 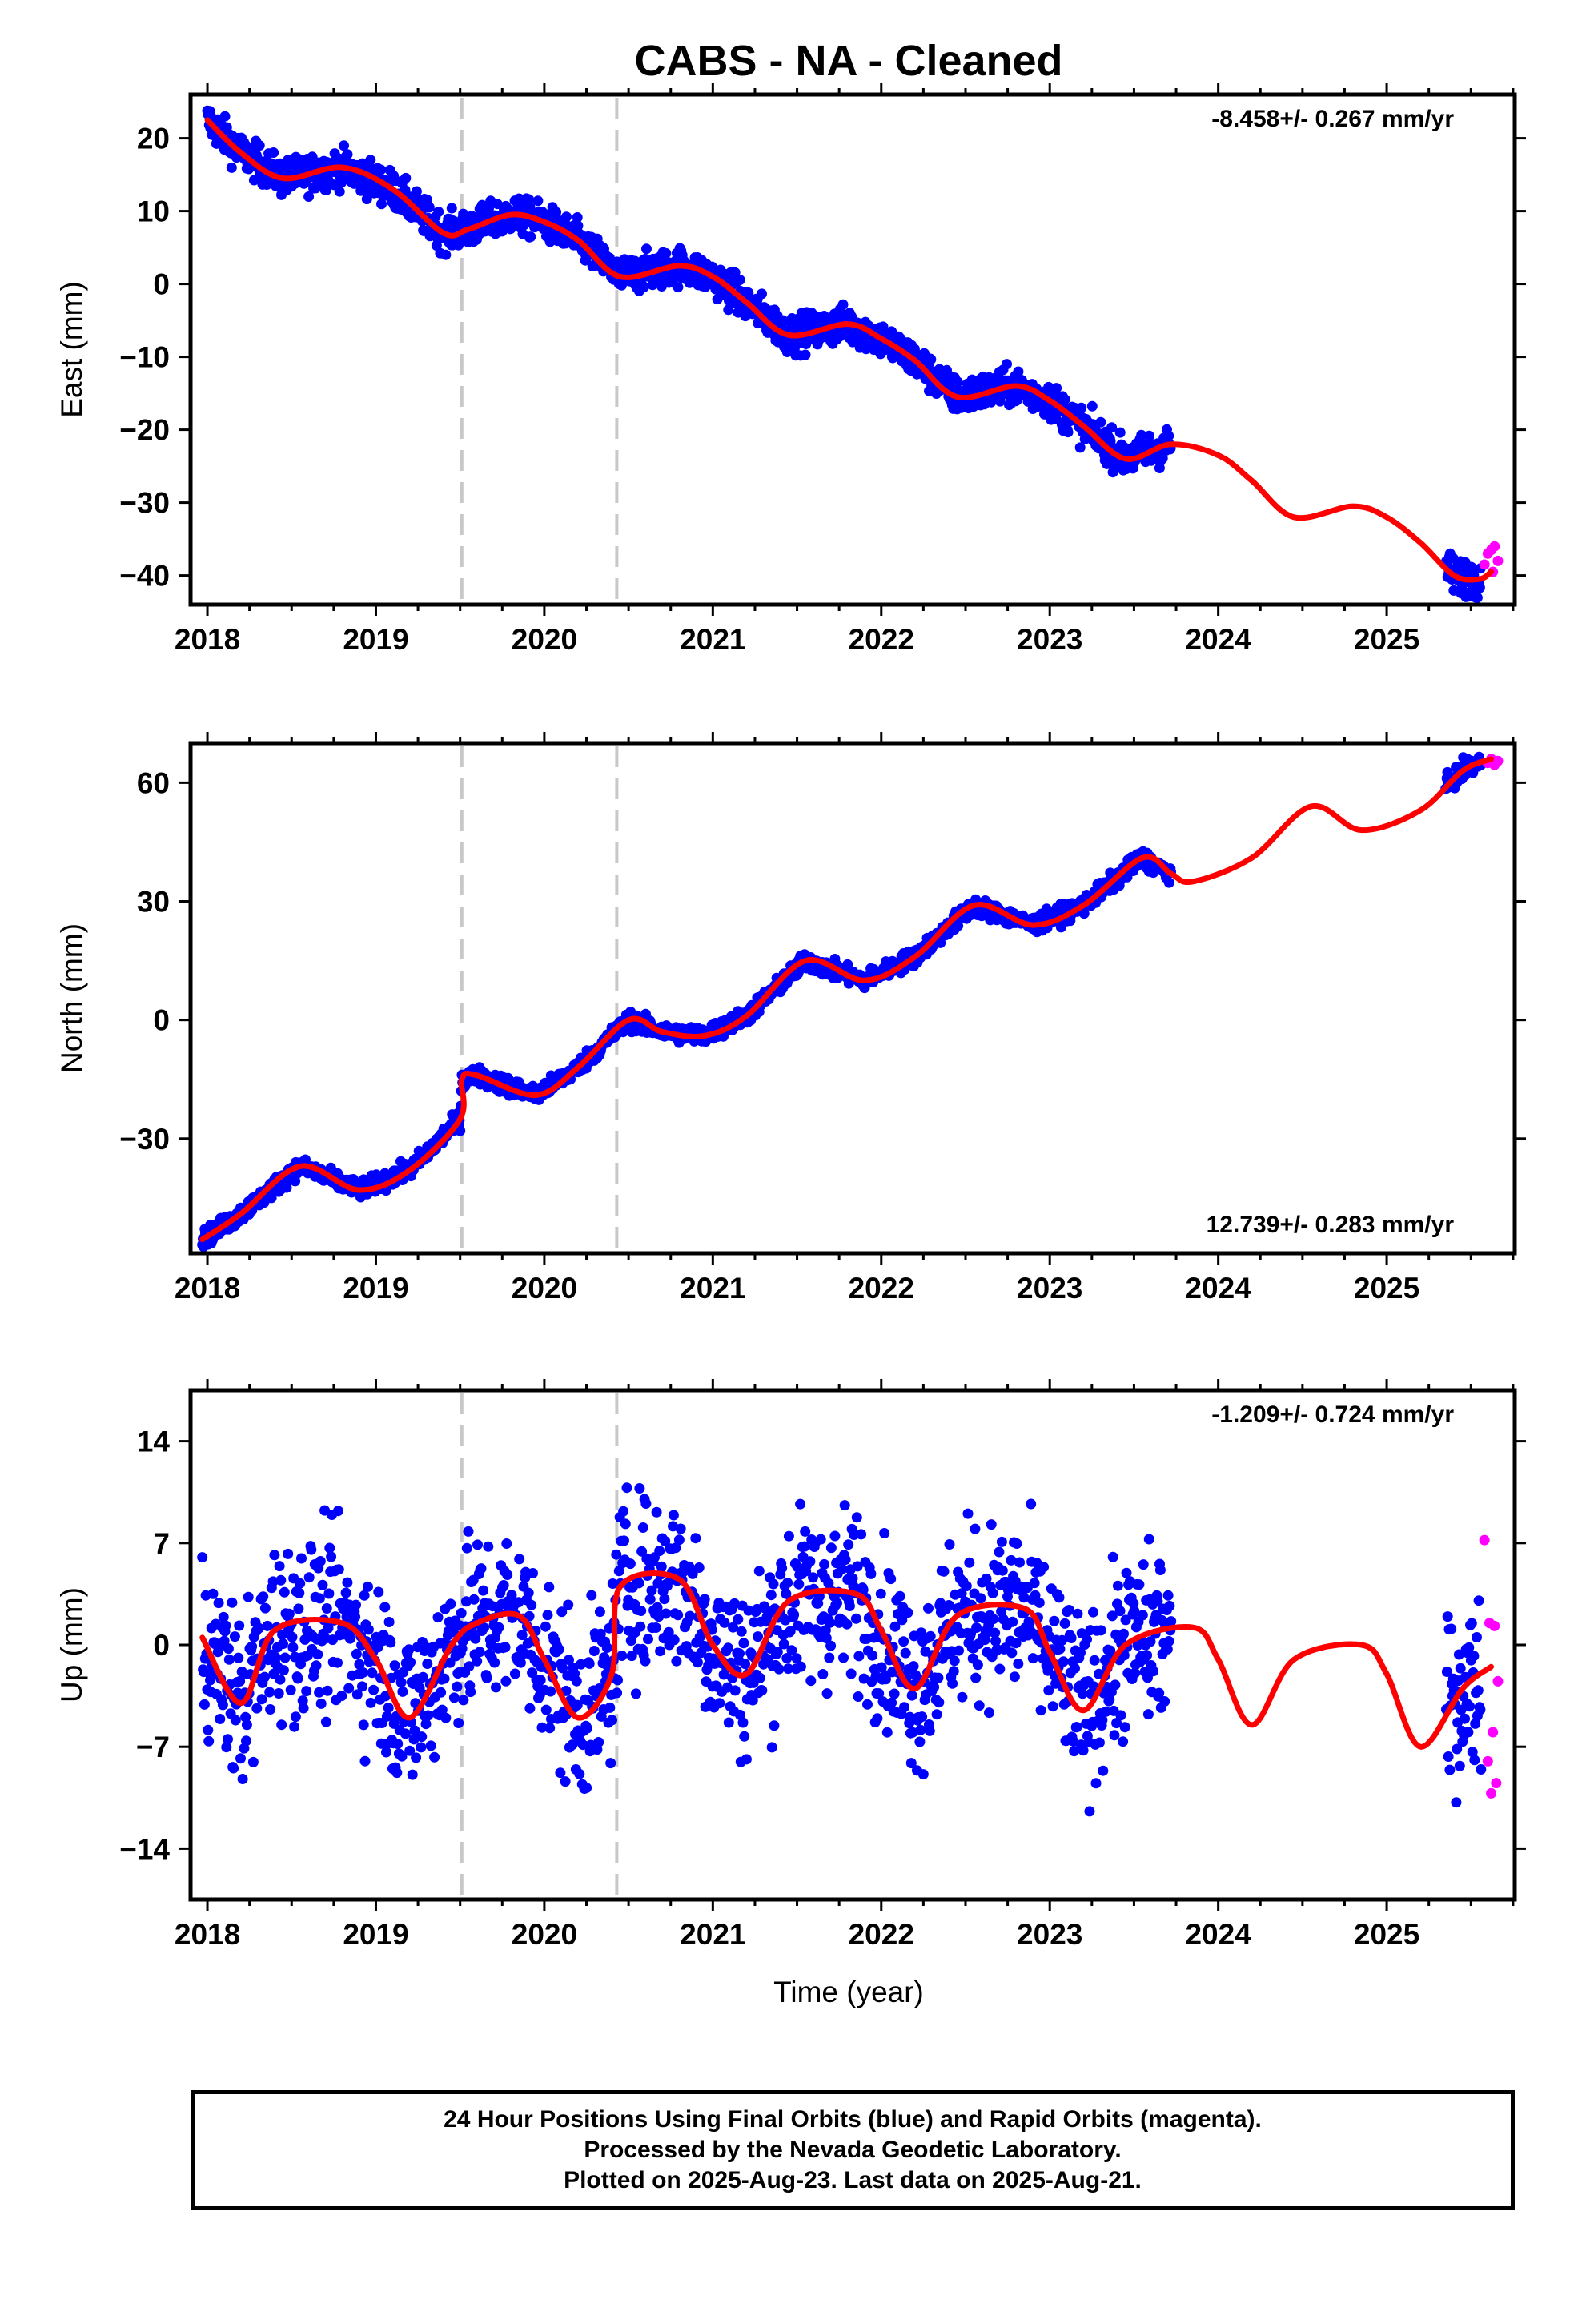 What do you see at coordinates (712, 1288) in the screenshot?
I see `x-tick-label: 2021` at bounding box center [712, 1288].